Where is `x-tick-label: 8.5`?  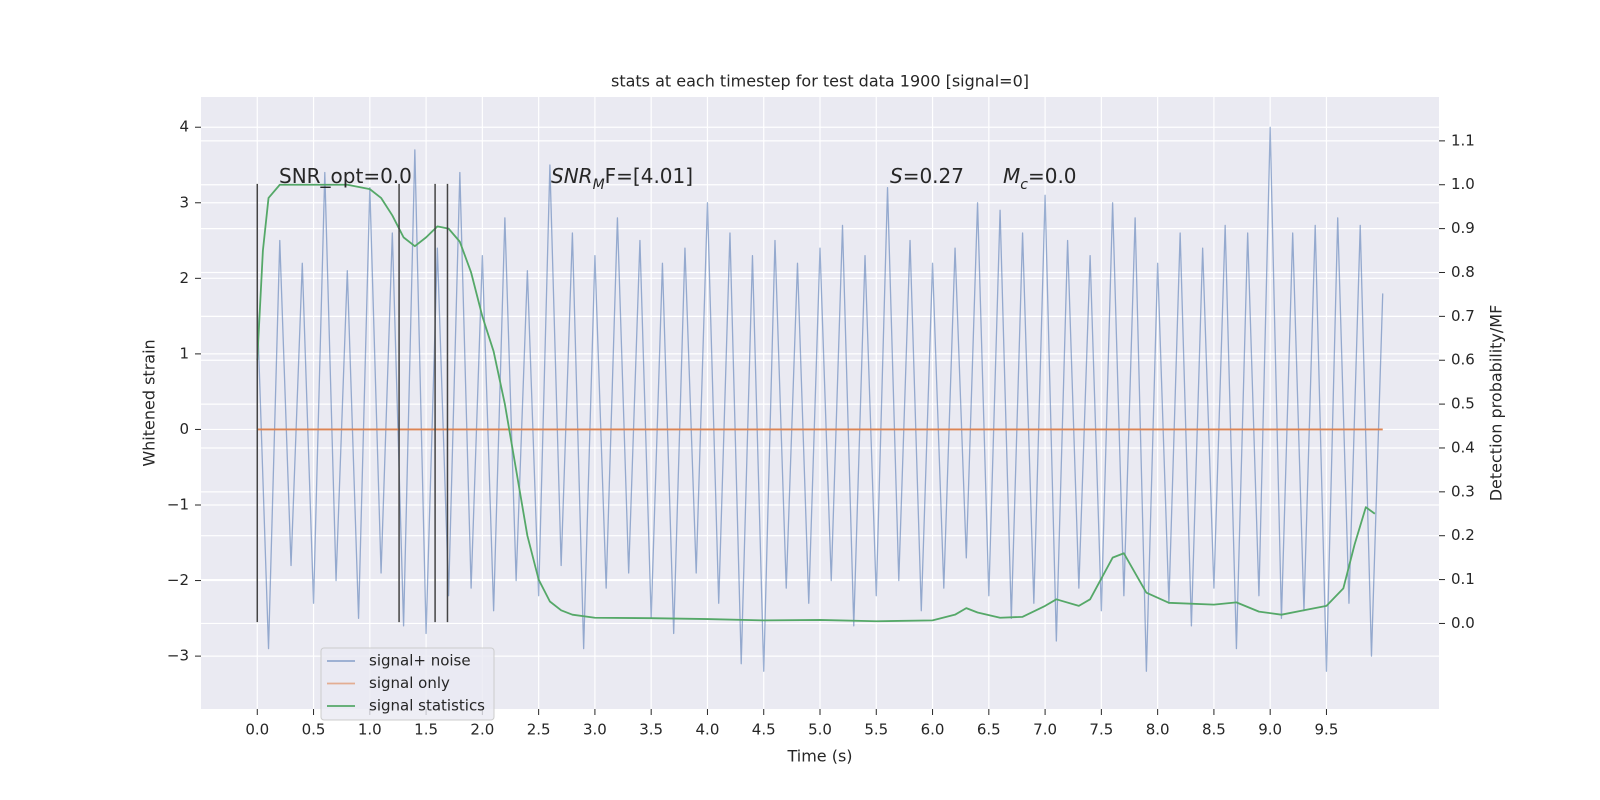 x-tick-label: 8.5 is located at coordinates (1214, 730).